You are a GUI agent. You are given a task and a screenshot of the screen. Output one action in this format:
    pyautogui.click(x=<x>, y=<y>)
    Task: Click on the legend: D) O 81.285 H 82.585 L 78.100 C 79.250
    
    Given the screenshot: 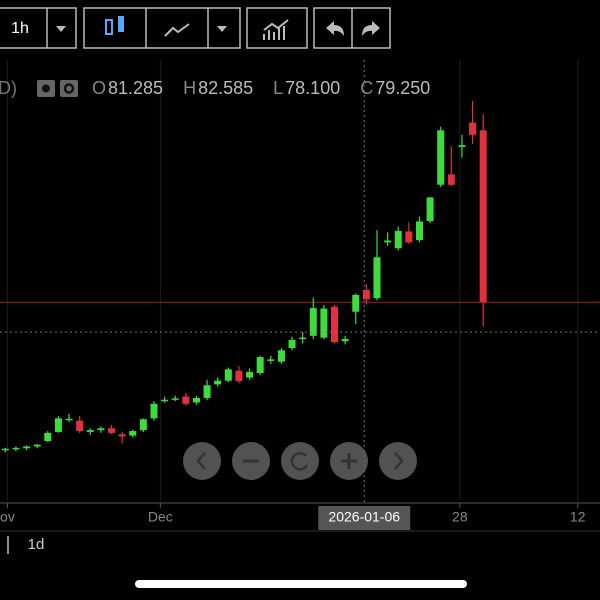 What is the action you would take?
    pyautogui.click(x=215, y=88)
    